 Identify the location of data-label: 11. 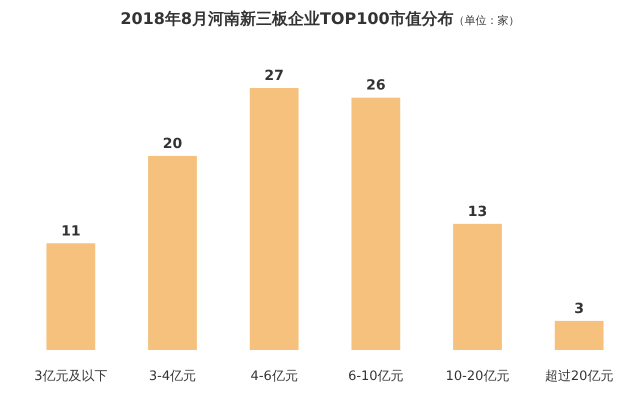
(71, 231).